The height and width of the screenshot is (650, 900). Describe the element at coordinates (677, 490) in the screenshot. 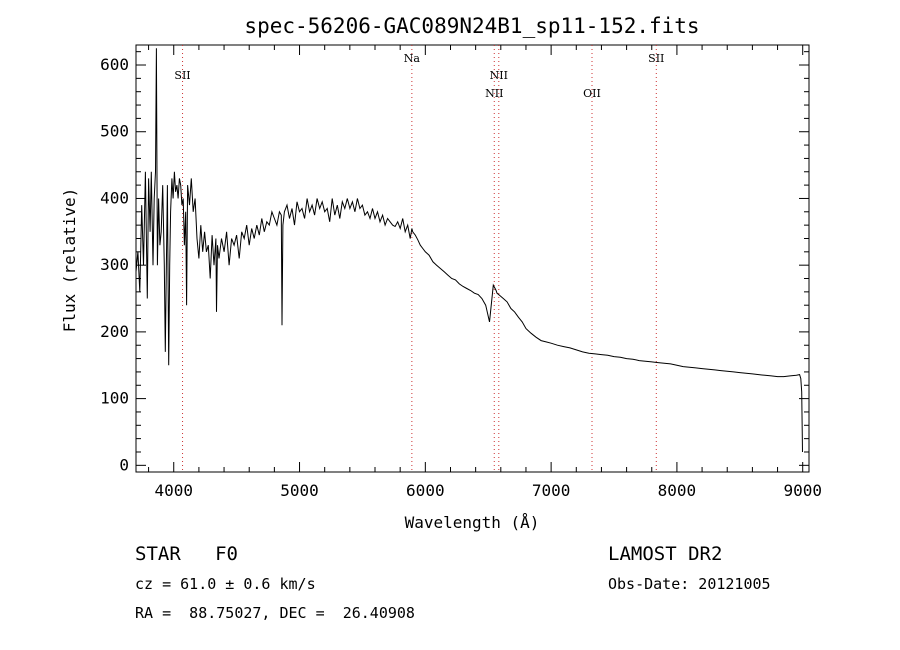

I see `x-tick-label: 8000` at that location.